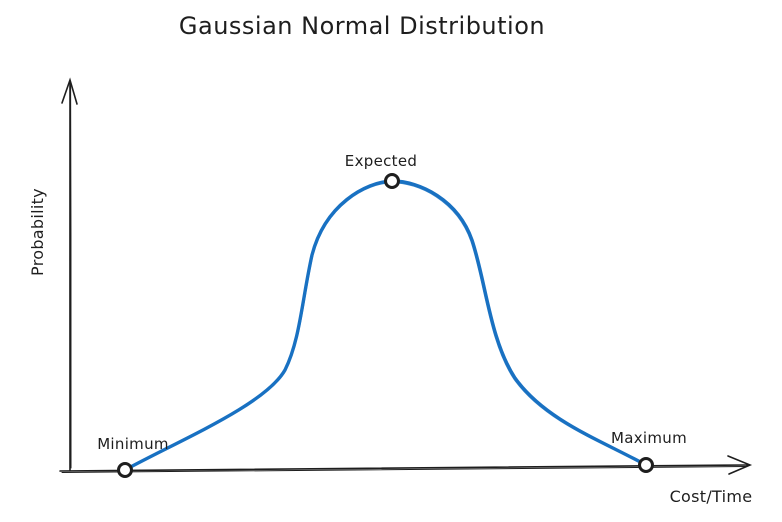  Describe the element at coordinates (381, 161) in the screenshot. I see `expected-label: Expected` at that location.